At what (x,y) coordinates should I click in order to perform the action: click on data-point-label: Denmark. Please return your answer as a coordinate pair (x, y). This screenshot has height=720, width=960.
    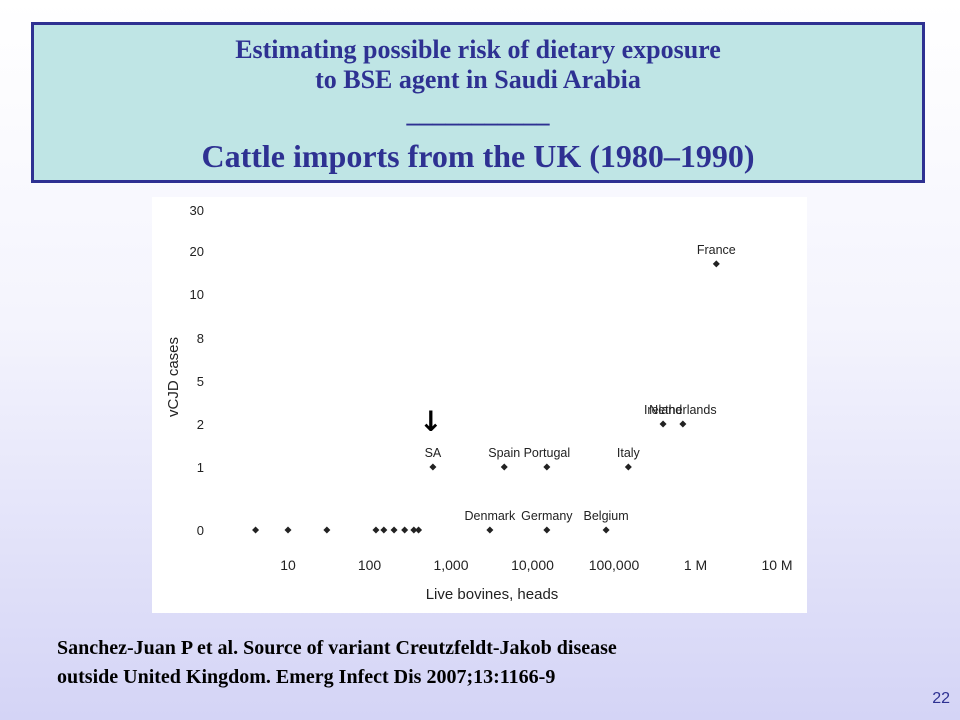
    Looking at the image, I should click on (490, 516).